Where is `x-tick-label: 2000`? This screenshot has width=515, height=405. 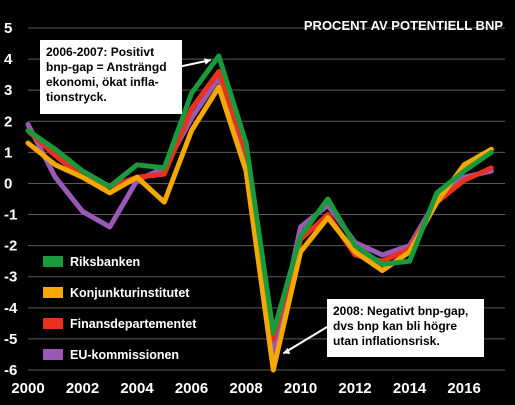
x-tick-label: 2000 is located at coordinates (27, 388).